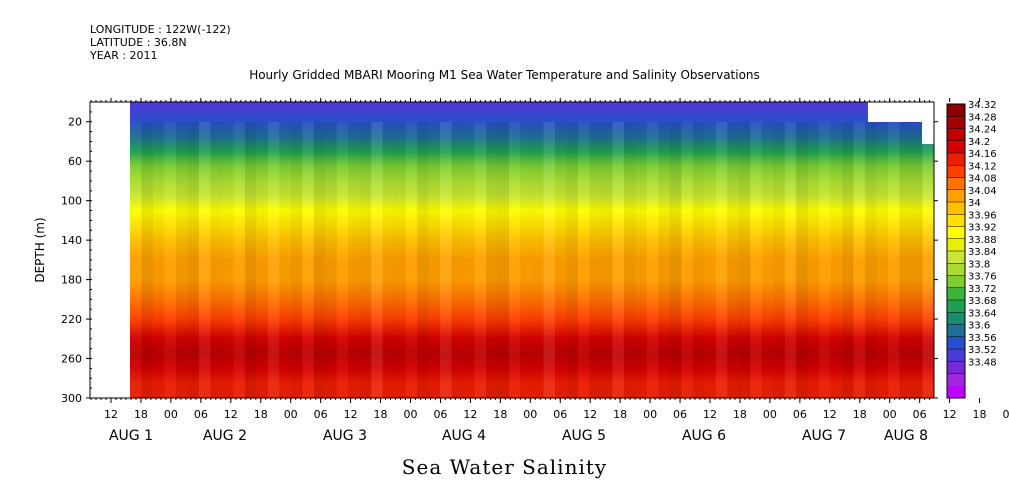 The image size is (1009, 504). Describe the element at coordinates (982, 301) in the screenshot. I see `colorbar-label: 33.68` at that location.